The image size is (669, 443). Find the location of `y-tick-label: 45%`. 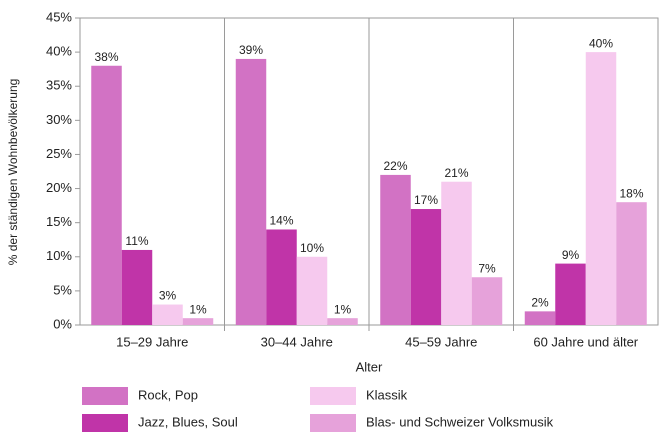

y-tick-label: 45% is located at coordinates (59, 16).